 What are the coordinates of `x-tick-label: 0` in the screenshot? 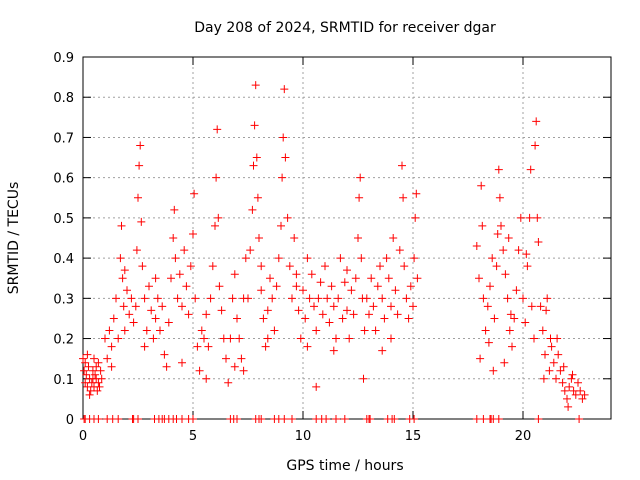 It's located at (83, 436).